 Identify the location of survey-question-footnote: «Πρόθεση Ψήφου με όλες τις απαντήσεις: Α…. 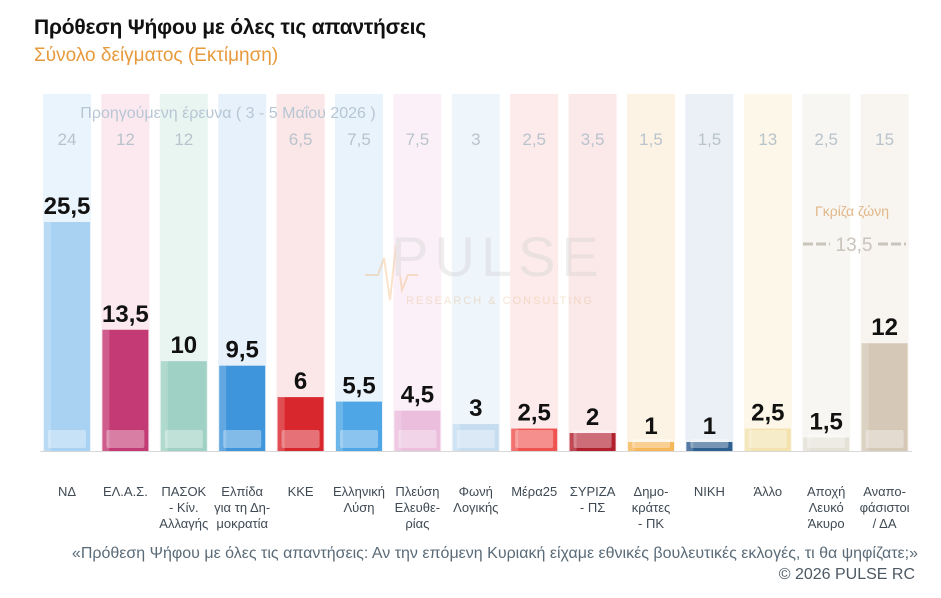
(494, 553).